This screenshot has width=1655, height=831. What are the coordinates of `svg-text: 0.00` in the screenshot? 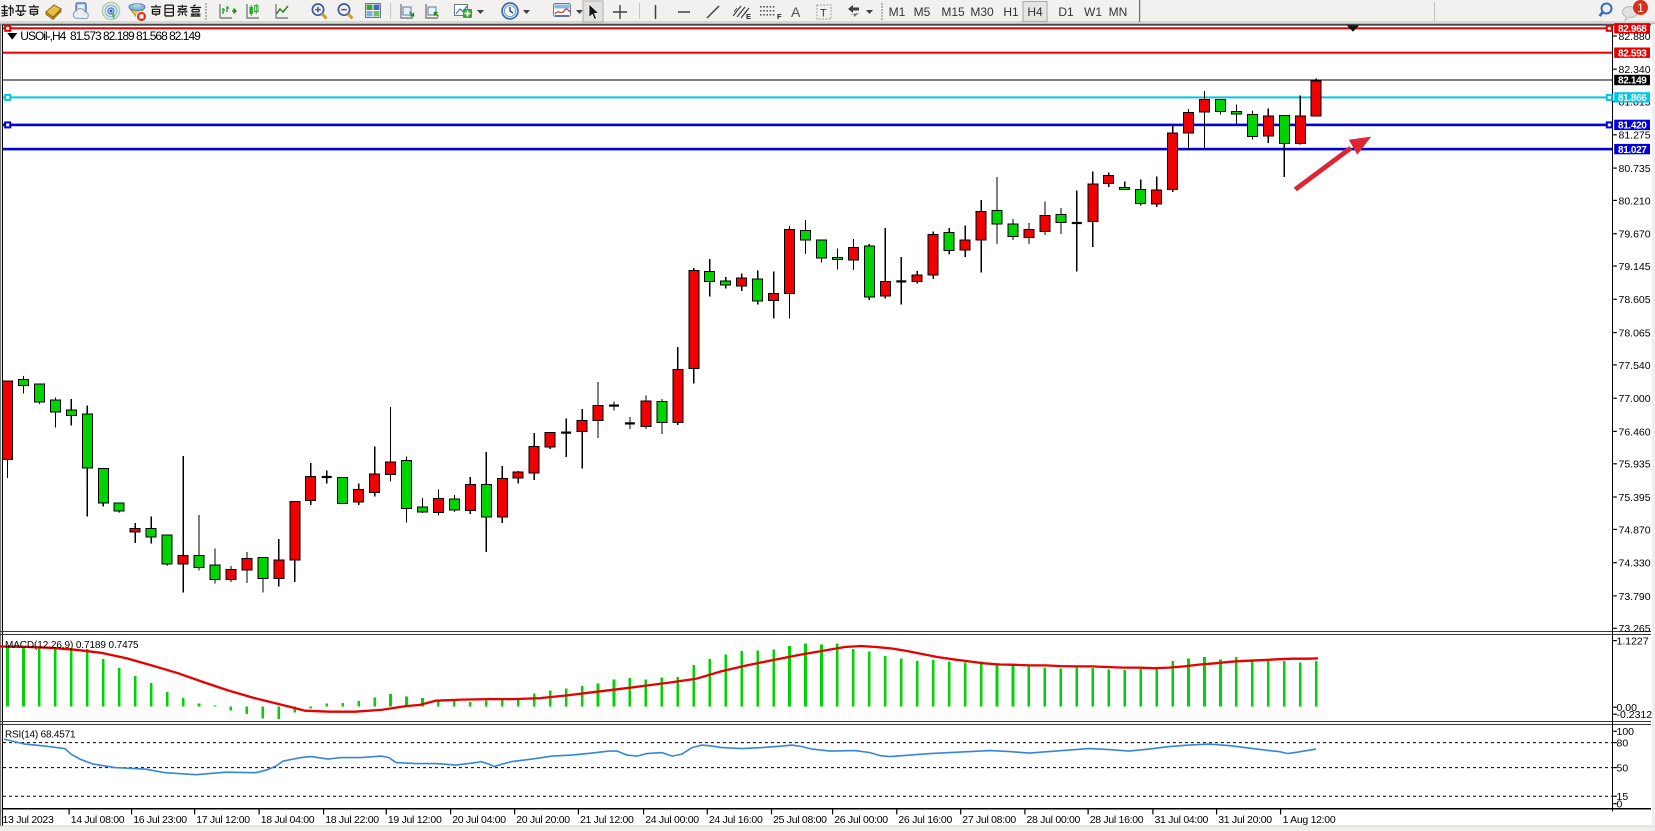 It's located at (1627, 708).